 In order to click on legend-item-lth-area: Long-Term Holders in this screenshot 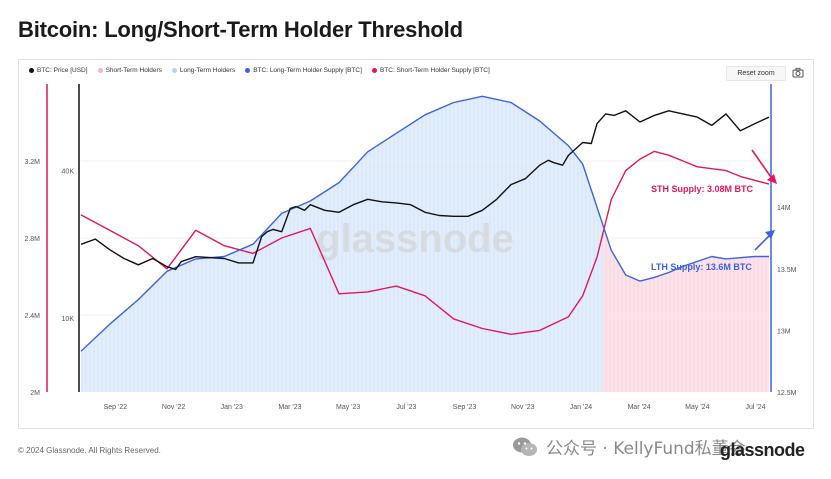, I will do `click(203, 70)`.